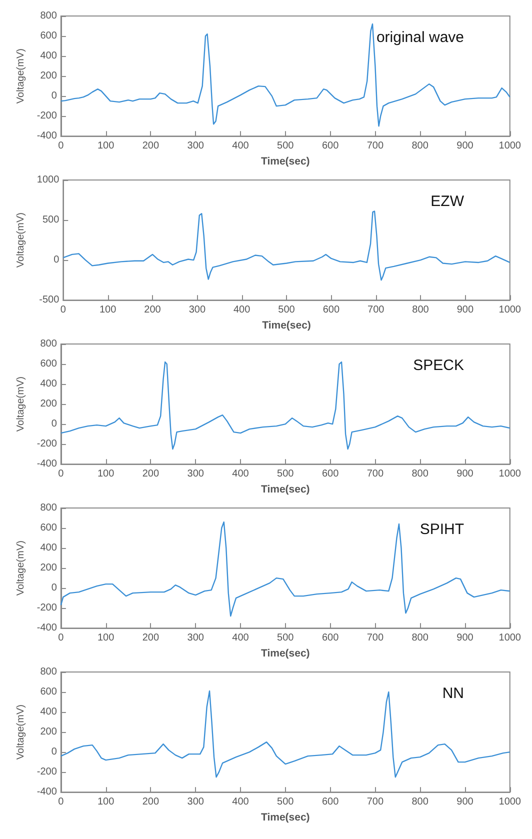  What do you see at coordinates (453, 693) in the screenshot?
I see `annotation: NN` at bounding box center [453, 693].